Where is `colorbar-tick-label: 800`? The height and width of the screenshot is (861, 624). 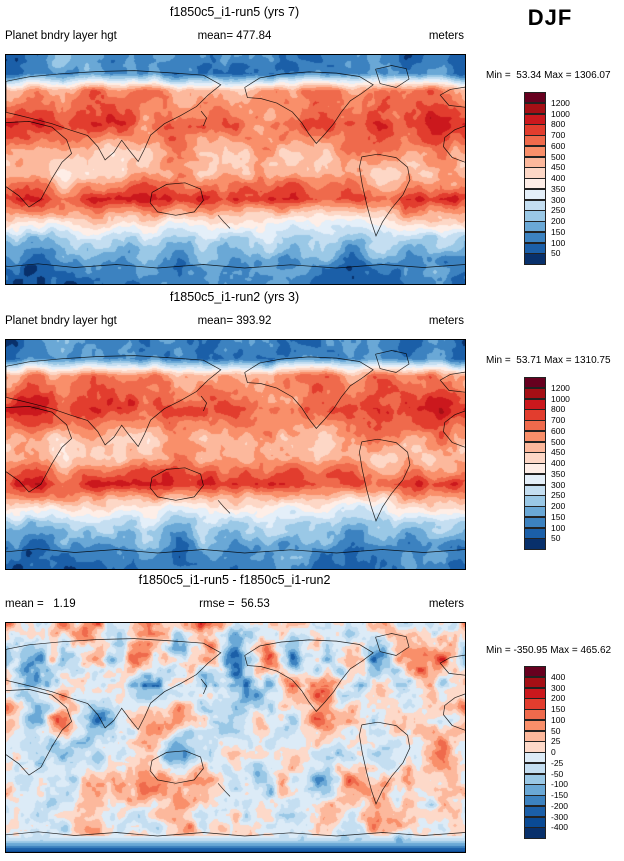
colorbar-tick-label: 800 is located at coordinates (558, 124).